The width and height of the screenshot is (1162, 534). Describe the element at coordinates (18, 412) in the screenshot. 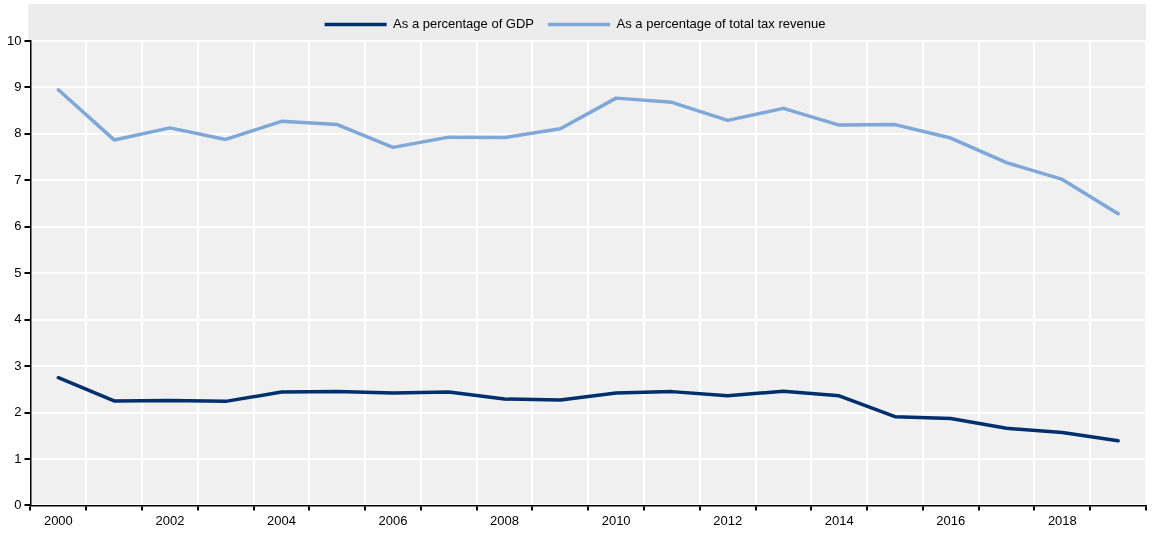

I see `y-tick-label: 2` at that location.